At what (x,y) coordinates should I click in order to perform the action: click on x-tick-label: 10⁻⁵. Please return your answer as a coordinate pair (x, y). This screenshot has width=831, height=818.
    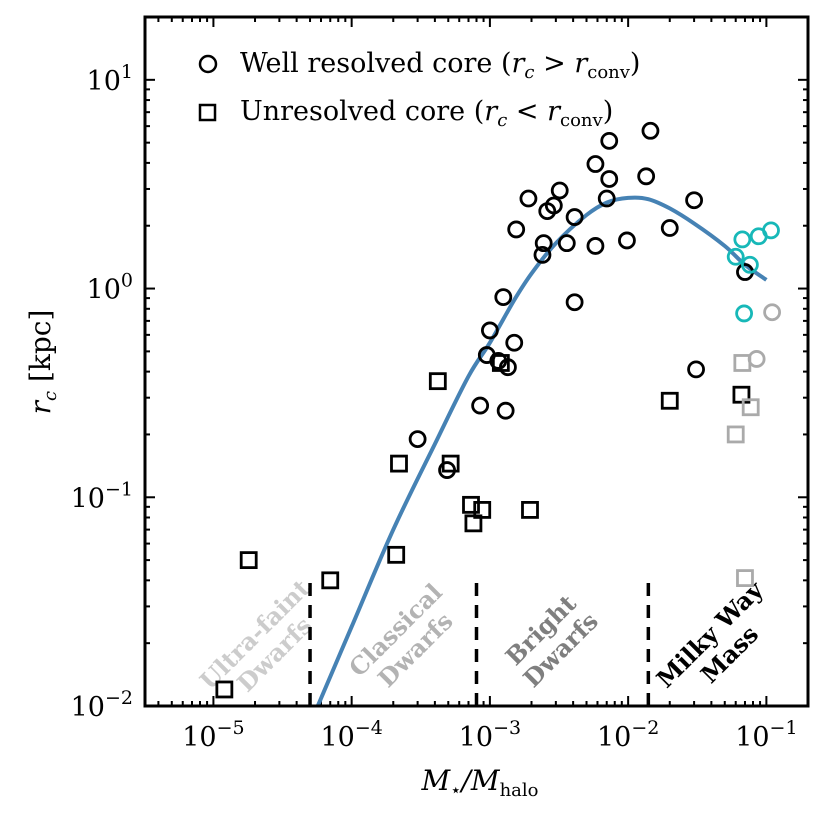
    Looking at the image, I should click on (213, 735).